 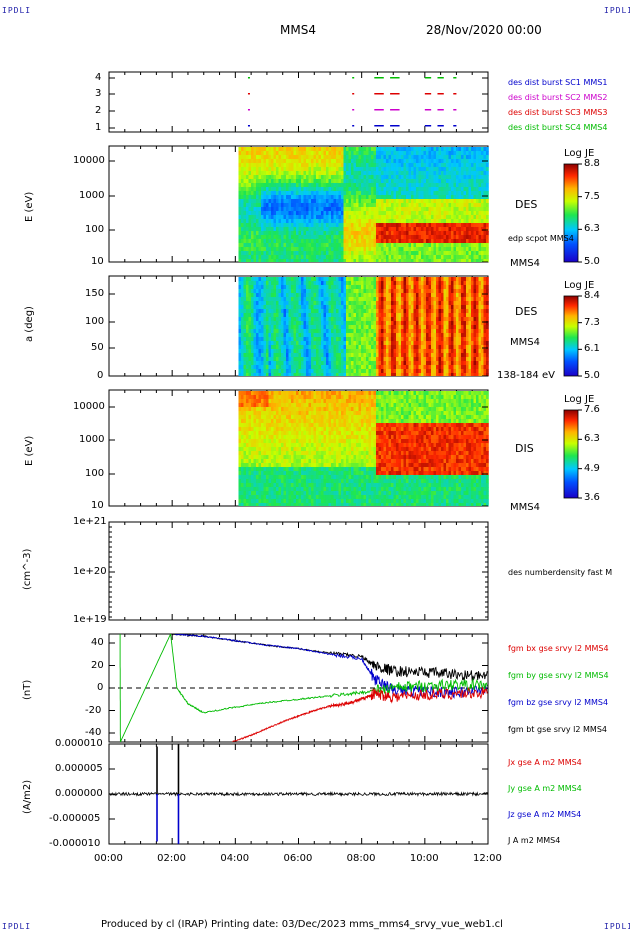 What do you see at coordinates (592, 409) in the screenshot?
I see `colorbar-tick-label: 7.6` at bounding box center [592, 409].